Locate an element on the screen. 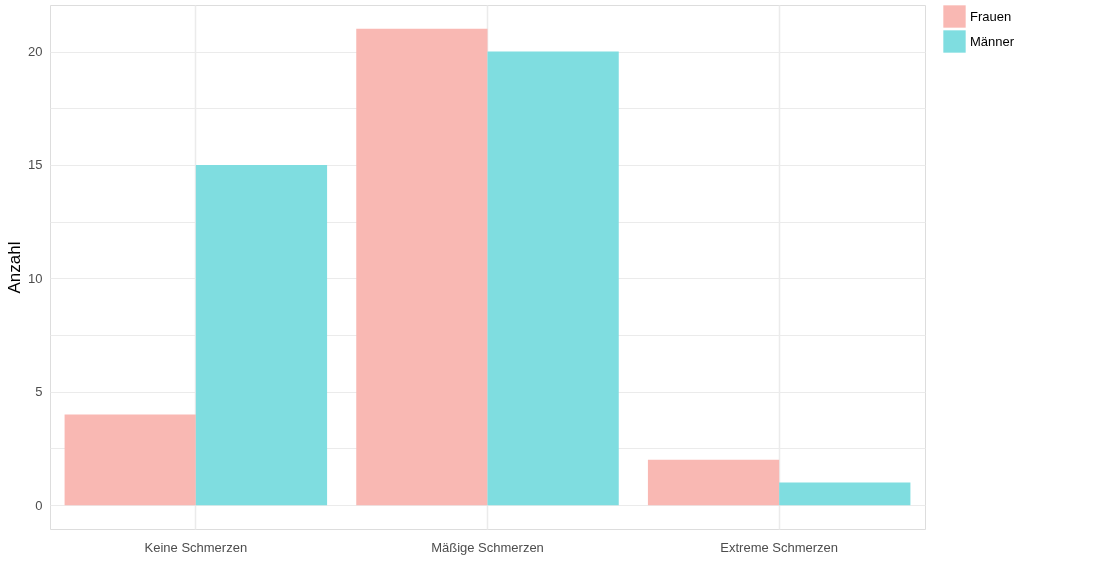  y-axis-title: Anzahl is located at coordinates (15, 267).